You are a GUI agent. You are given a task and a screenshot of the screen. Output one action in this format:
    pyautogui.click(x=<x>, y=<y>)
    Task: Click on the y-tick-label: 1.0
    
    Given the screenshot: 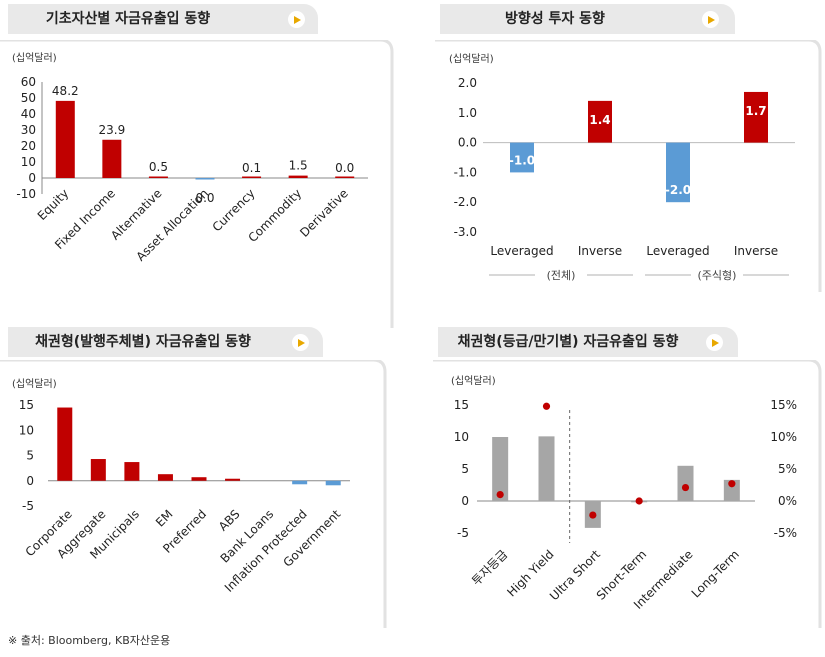 What is the action you would take?
    pyautogui.click(x=467, y=113)
    